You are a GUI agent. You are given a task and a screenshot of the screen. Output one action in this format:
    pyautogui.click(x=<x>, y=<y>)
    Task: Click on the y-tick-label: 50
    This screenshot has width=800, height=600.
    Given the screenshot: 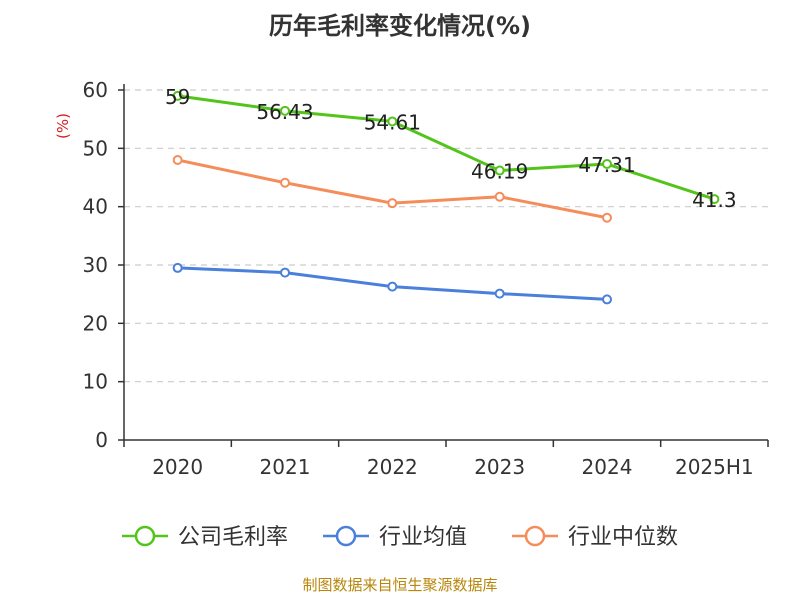 What is the action you would take?
    pyautogui.click(x=95, y=148)
    